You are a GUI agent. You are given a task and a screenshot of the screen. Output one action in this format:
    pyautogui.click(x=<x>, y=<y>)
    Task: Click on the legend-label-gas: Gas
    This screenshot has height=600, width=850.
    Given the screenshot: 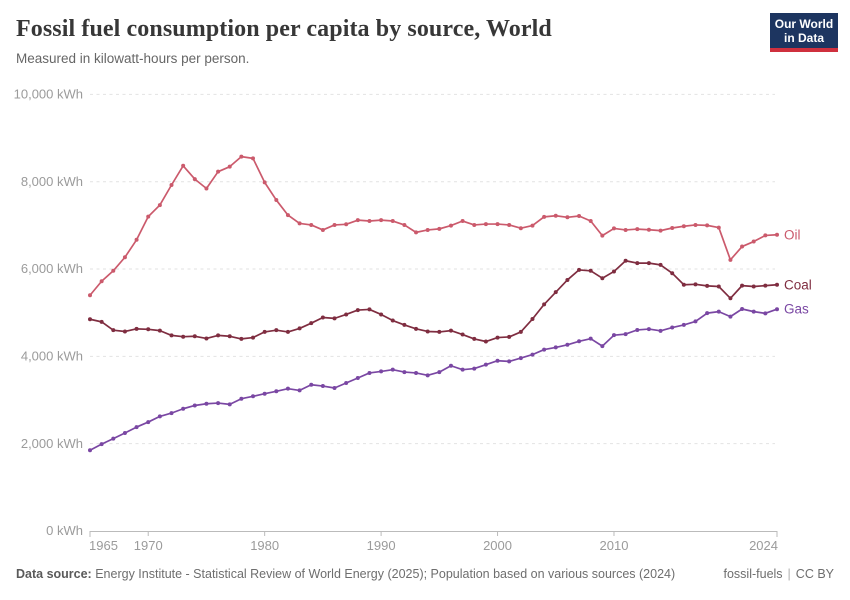 What is the action you would take?
    pyautogui.click(x=796, y=309)
    